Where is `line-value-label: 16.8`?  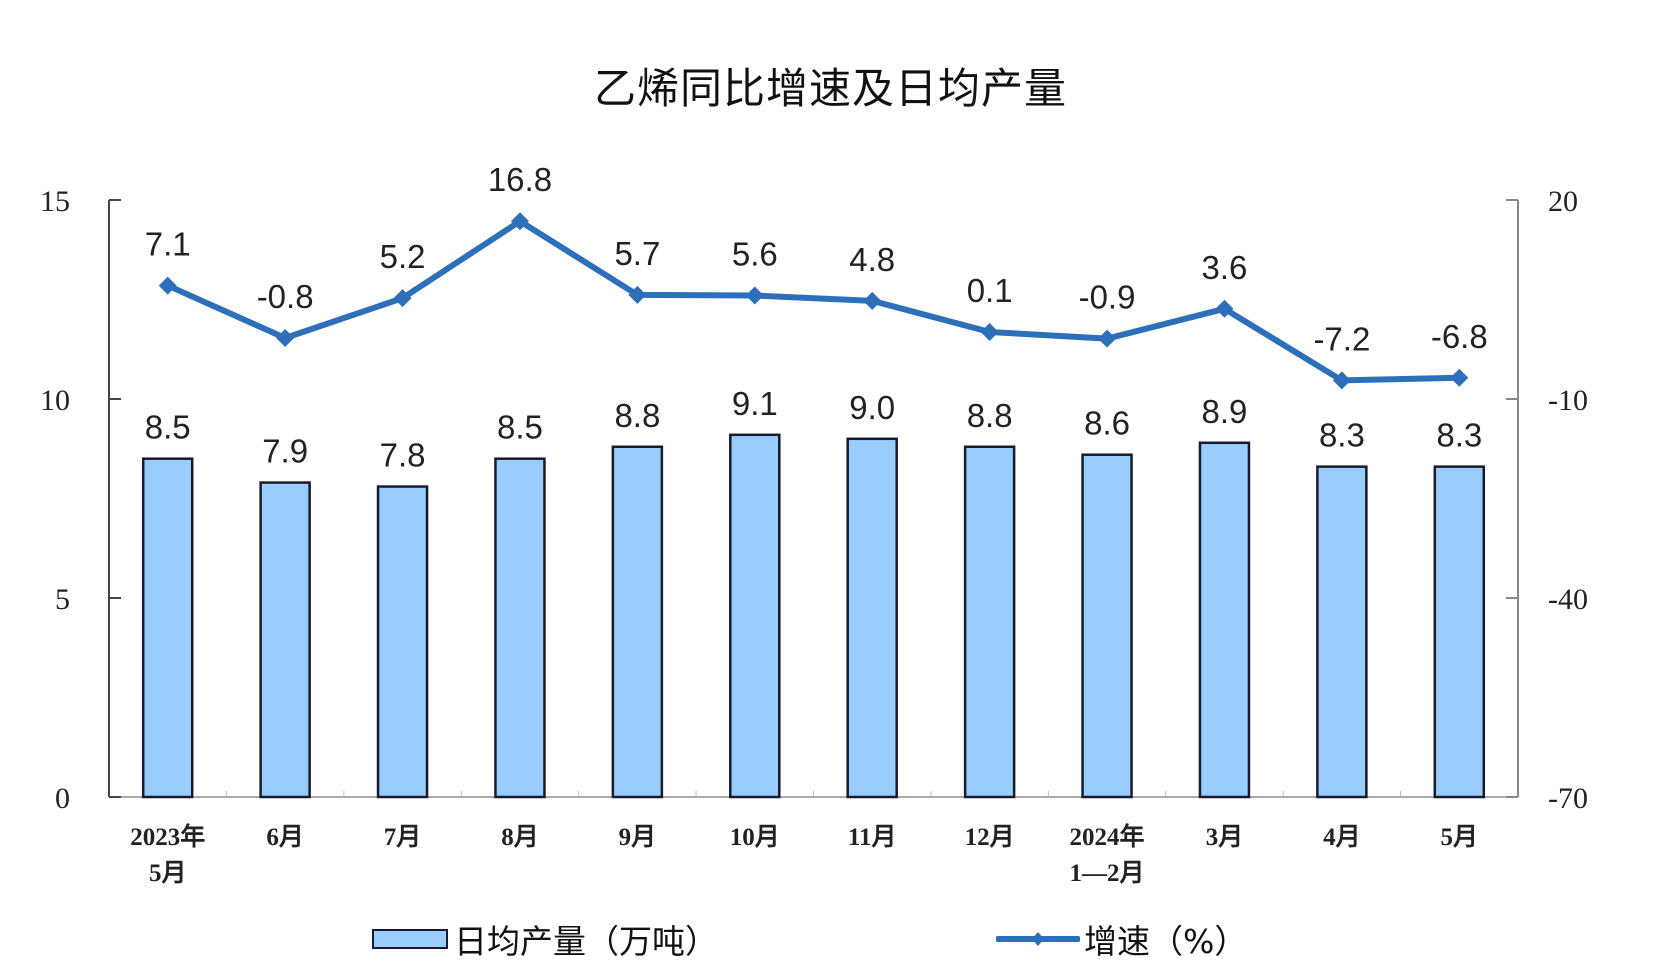 line-value-label: 16.8 is located at coordinates (520, 179).